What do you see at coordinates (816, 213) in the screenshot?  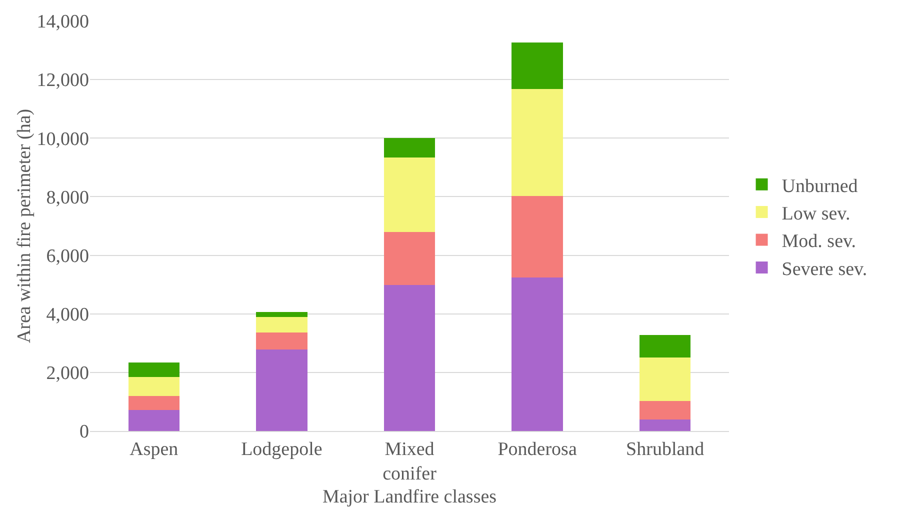 I see `legend-label: Low sev.` at bounding box center [816, 213].